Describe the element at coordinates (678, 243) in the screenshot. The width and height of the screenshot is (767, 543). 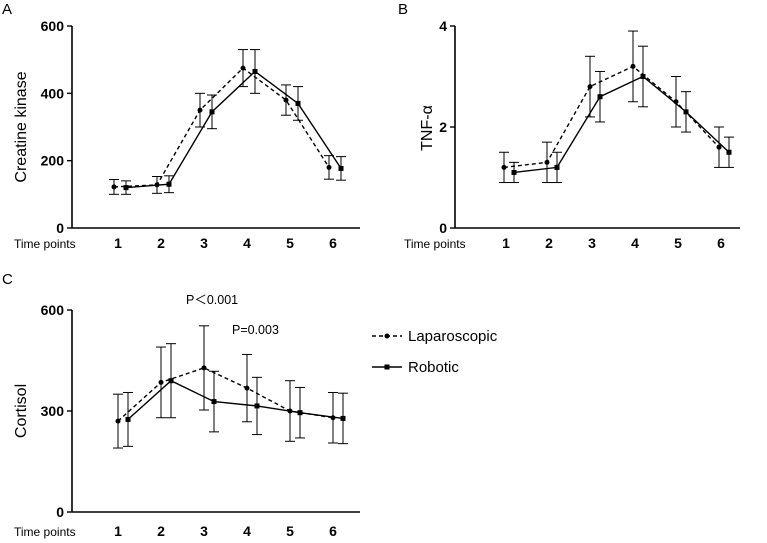
I see `panel-b-xtick-label: 5` at that location.